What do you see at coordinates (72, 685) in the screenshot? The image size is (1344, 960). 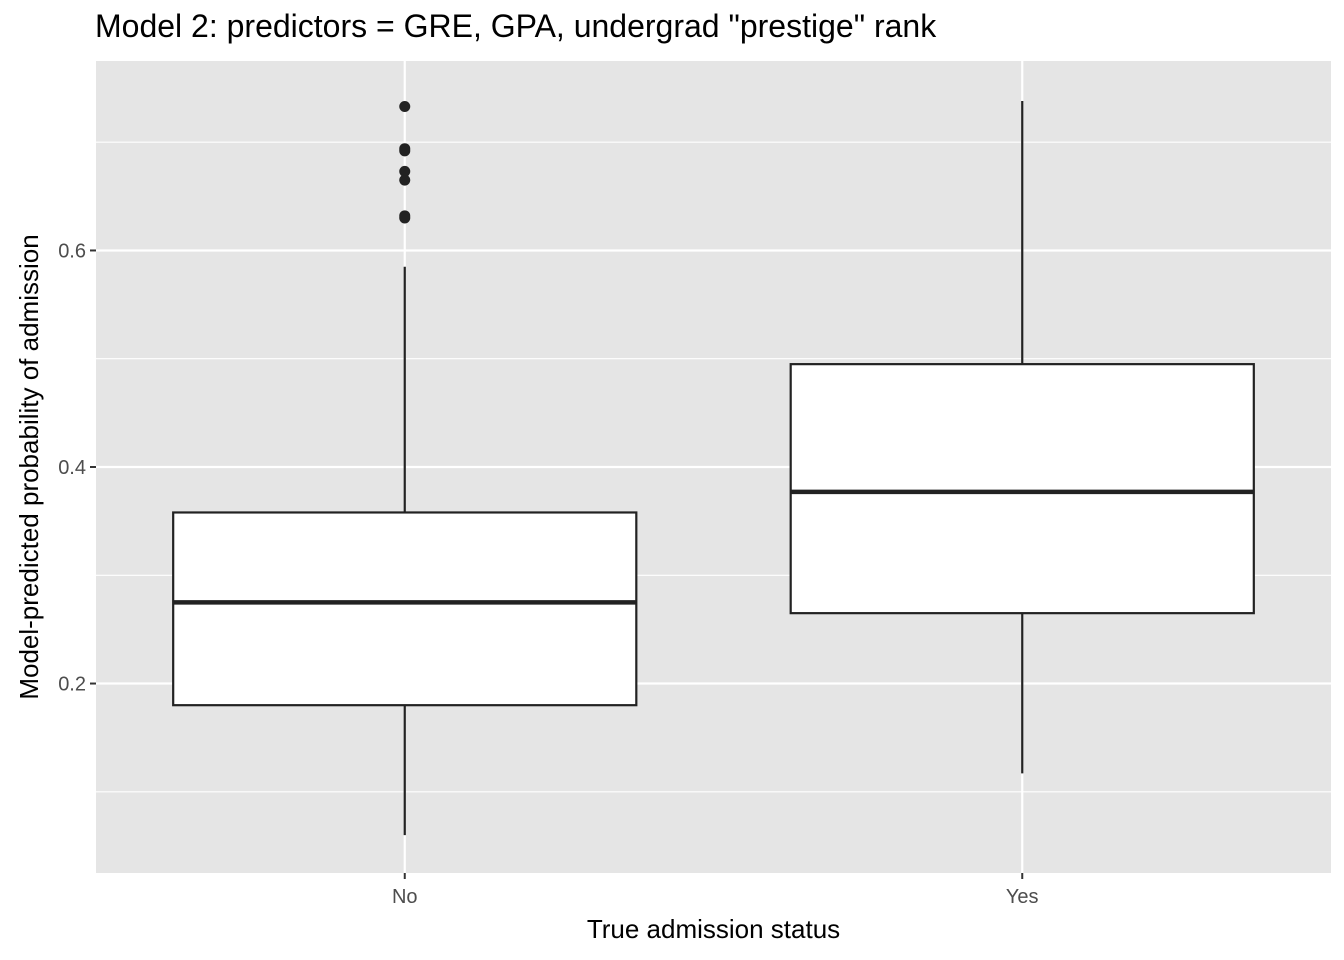 I see `y-tick-label: 0.2` at bounding box center [72, 685].